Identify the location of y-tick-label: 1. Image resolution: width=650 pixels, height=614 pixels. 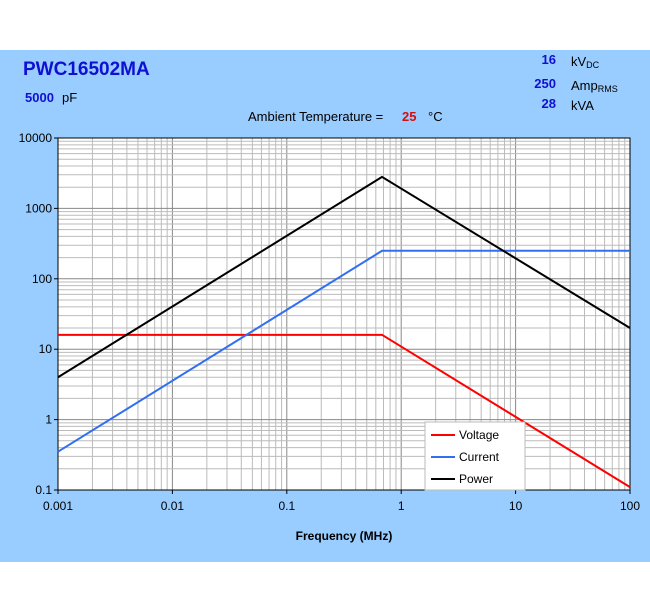
(48, 420).